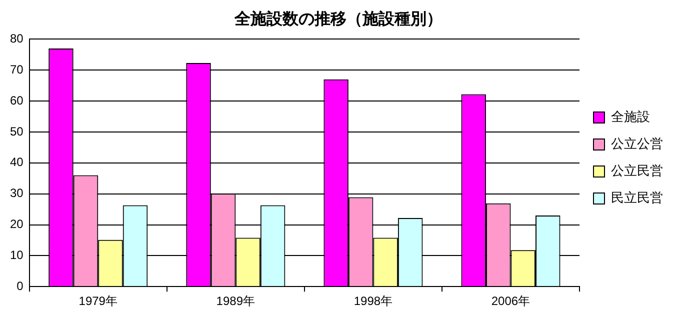 This screenshot has width=681, height=320. I want to click on y-tick-label: 70, so click(17, 69).